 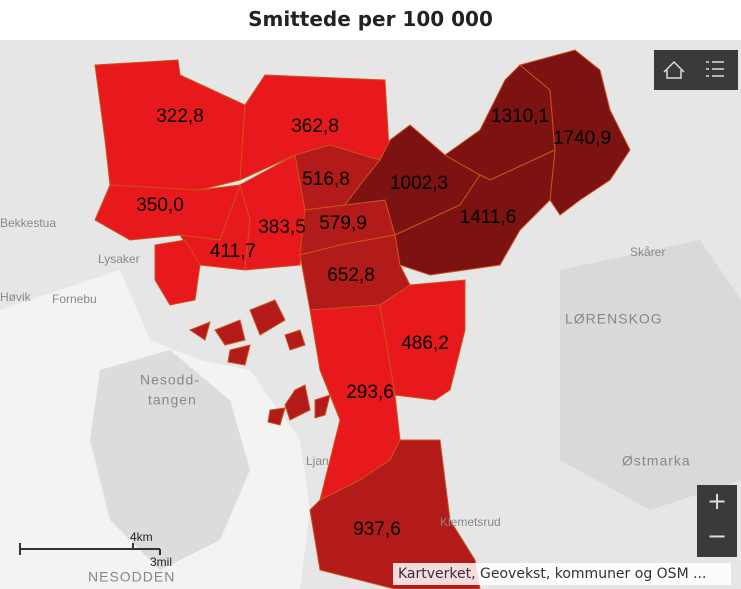 What do you see at coordinates (647, 252) in the screenshot?
I see `place-label: Skårer` at bounding box center [647, 252].